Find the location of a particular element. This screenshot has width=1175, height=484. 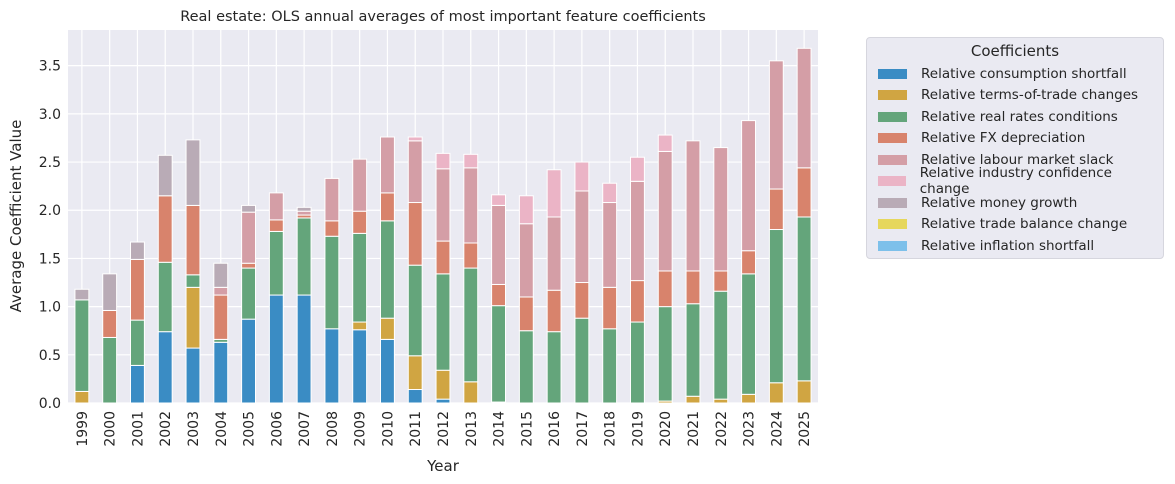

legend-item: Relative FX depreciation is located at coordinates (1015, 139).